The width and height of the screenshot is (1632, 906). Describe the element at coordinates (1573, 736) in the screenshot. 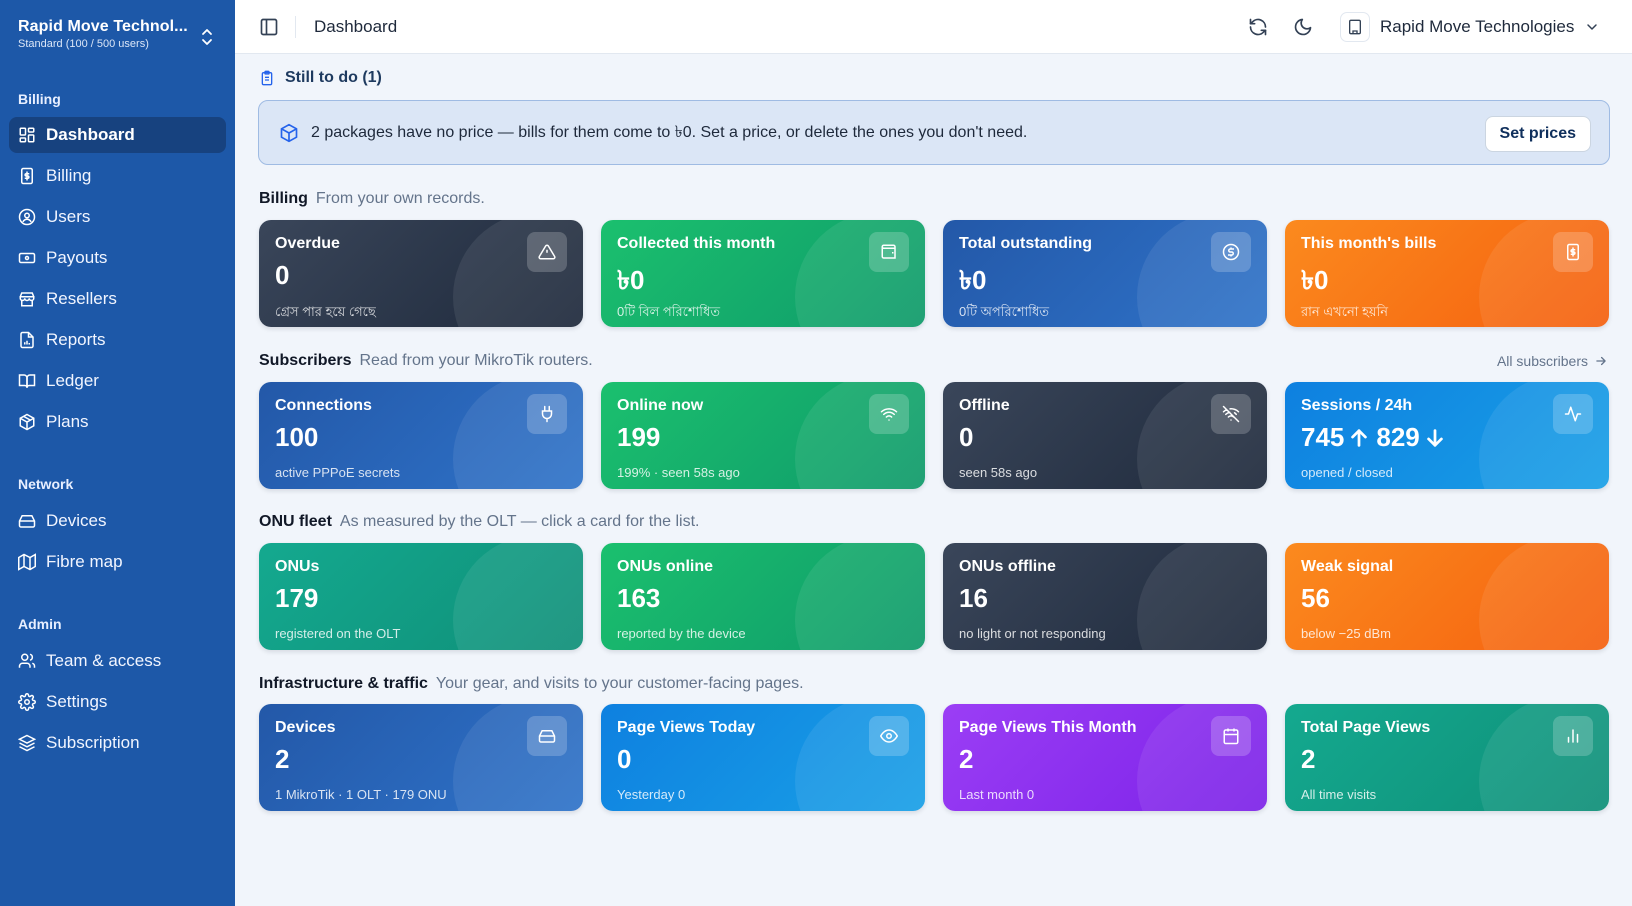

I see `bar-chart-icon` at that location.